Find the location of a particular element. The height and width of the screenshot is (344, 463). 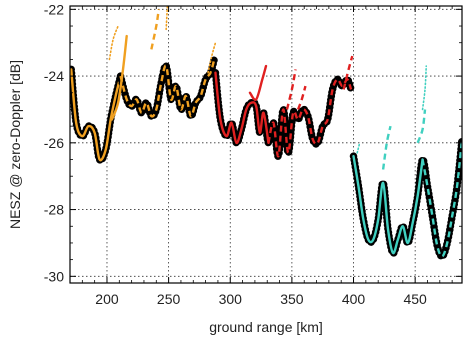

y-tick-label: -24 is located at coordinates (54, 76).